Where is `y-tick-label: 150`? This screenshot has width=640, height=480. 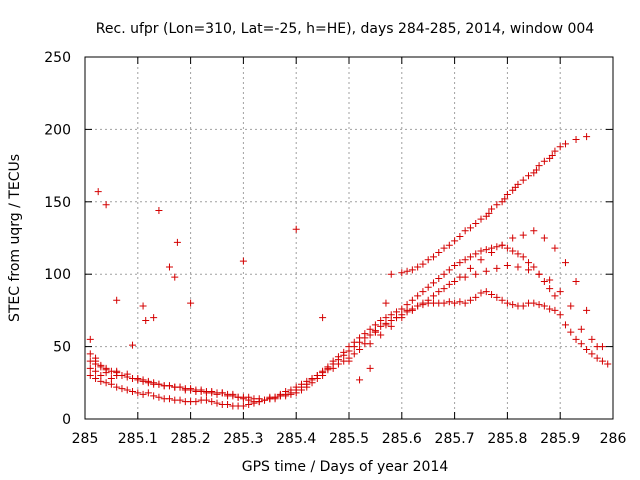
y-tick-label: 150 is located at coordinates (57, 203).